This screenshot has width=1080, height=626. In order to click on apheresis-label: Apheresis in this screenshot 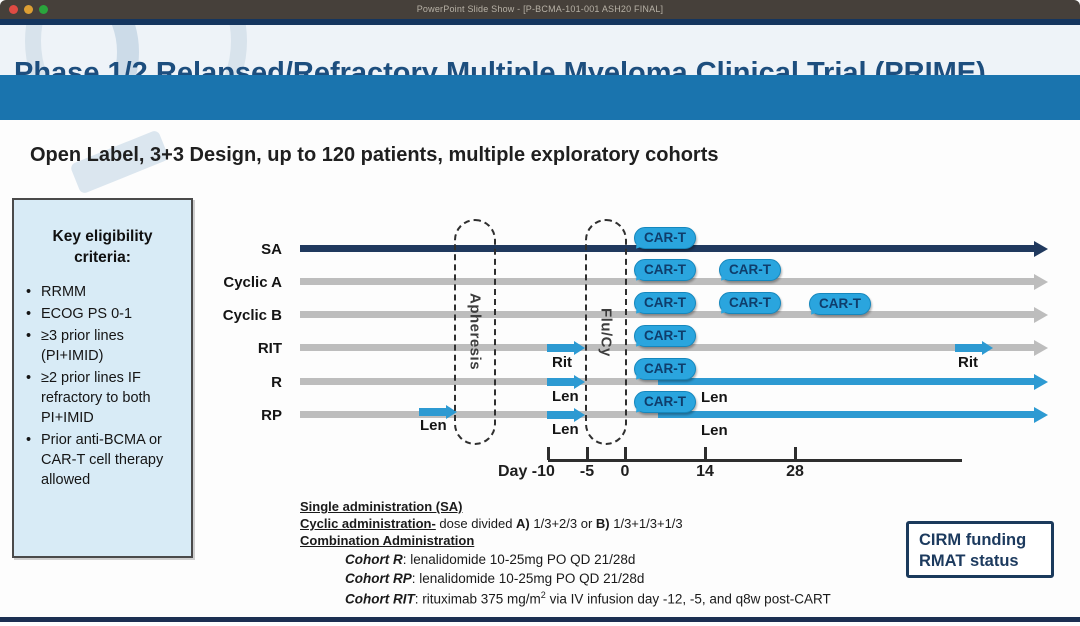, I will do `click(475, 332)`.